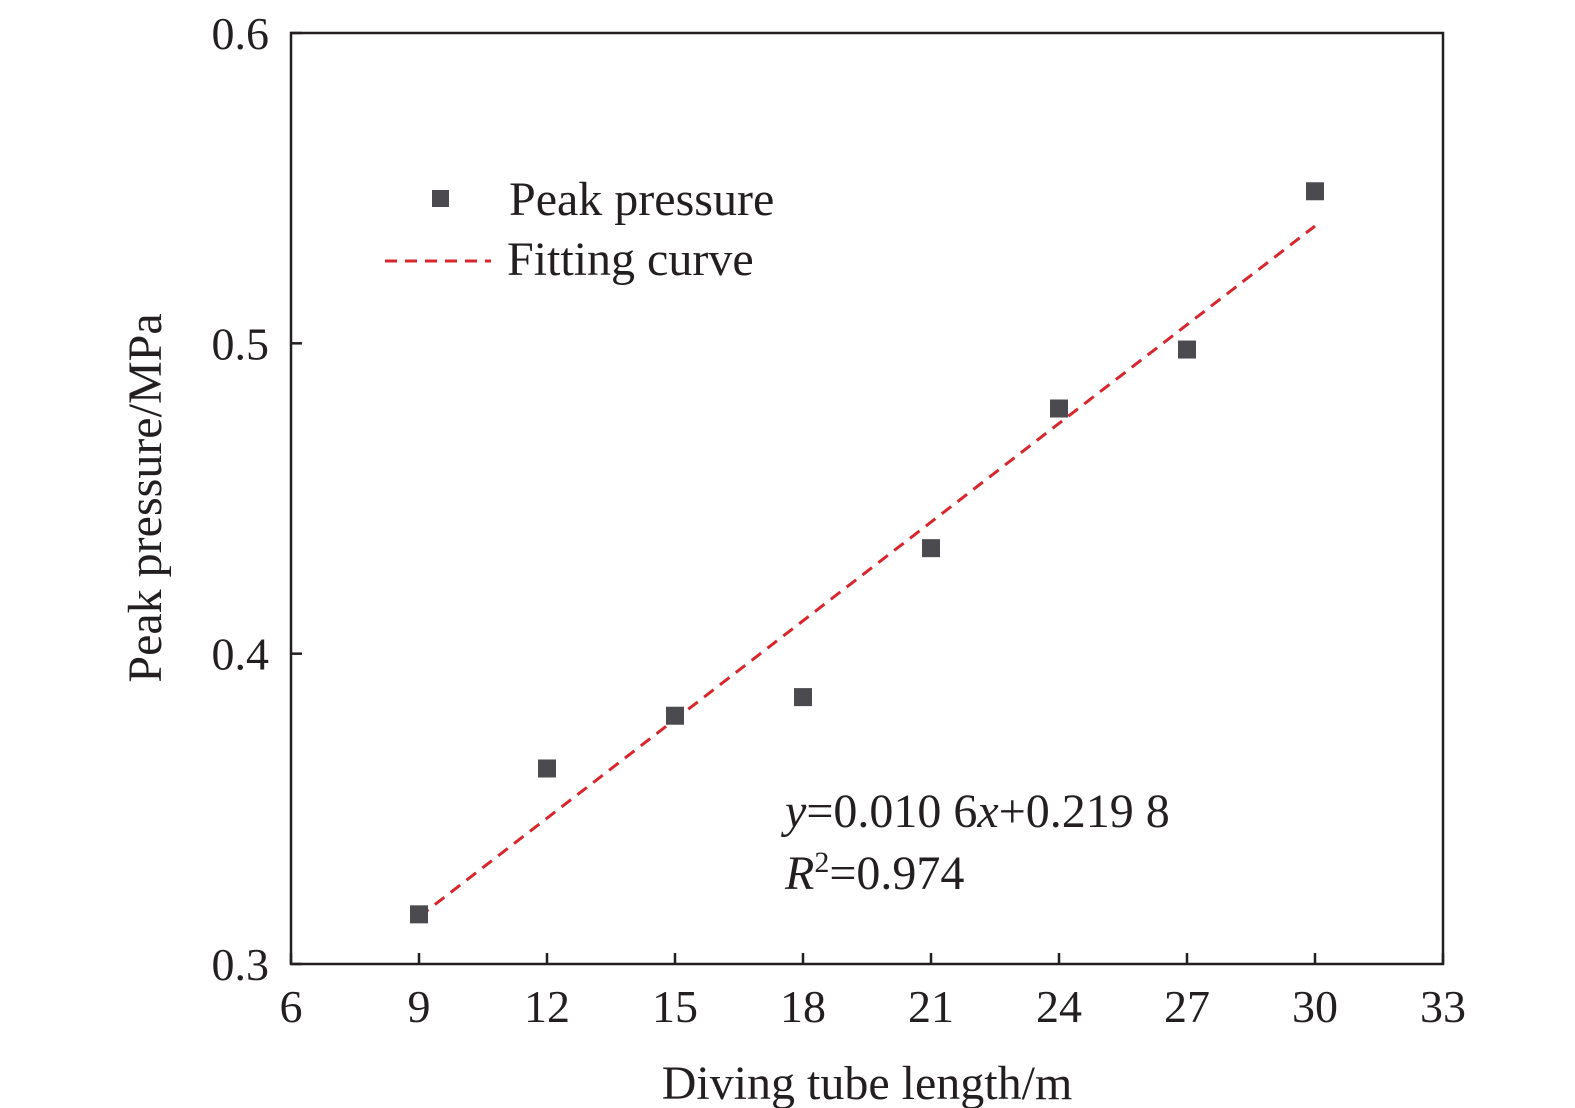 Image resolution: width=1575 pixels, height=1108 pixels. I want to click on eq-x-var: x, so click(987, 811).